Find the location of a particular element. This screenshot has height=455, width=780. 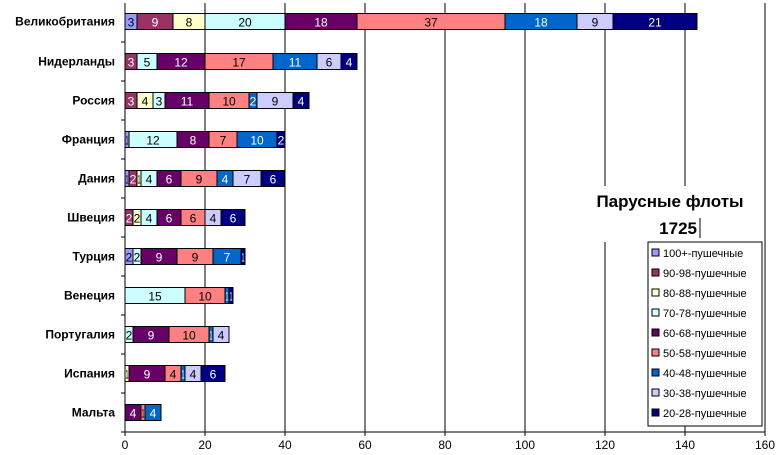

x-tick-label: 40 is located at coordinates (285, 445).